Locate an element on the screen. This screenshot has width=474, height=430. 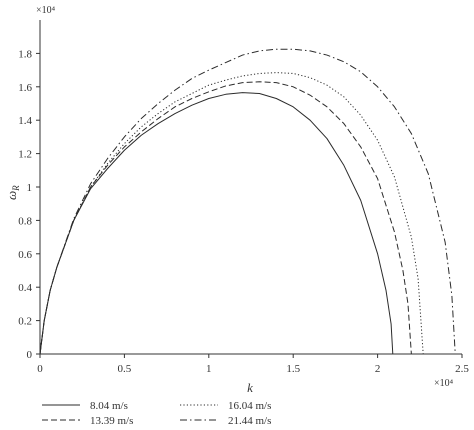
x-tick-label: 0.5 is located at coordinates (125, 369).